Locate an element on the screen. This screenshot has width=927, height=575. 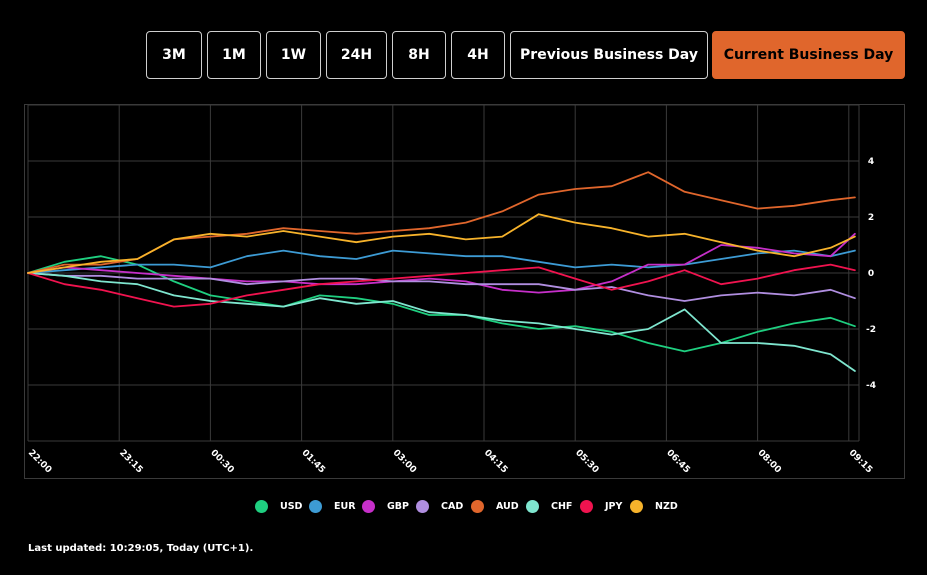
y-tick-label: 0 is located at coordinates (871, 274).